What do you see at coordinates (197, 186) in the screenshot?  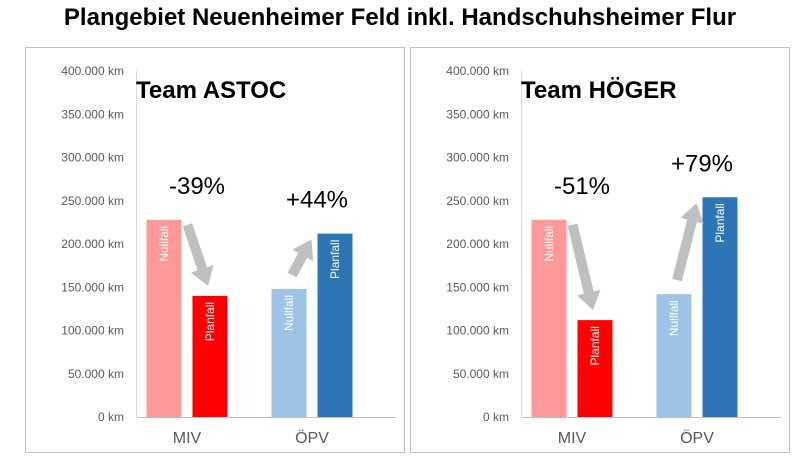 I see `percent-change-label: -39%` at bounding box center [197, 186].